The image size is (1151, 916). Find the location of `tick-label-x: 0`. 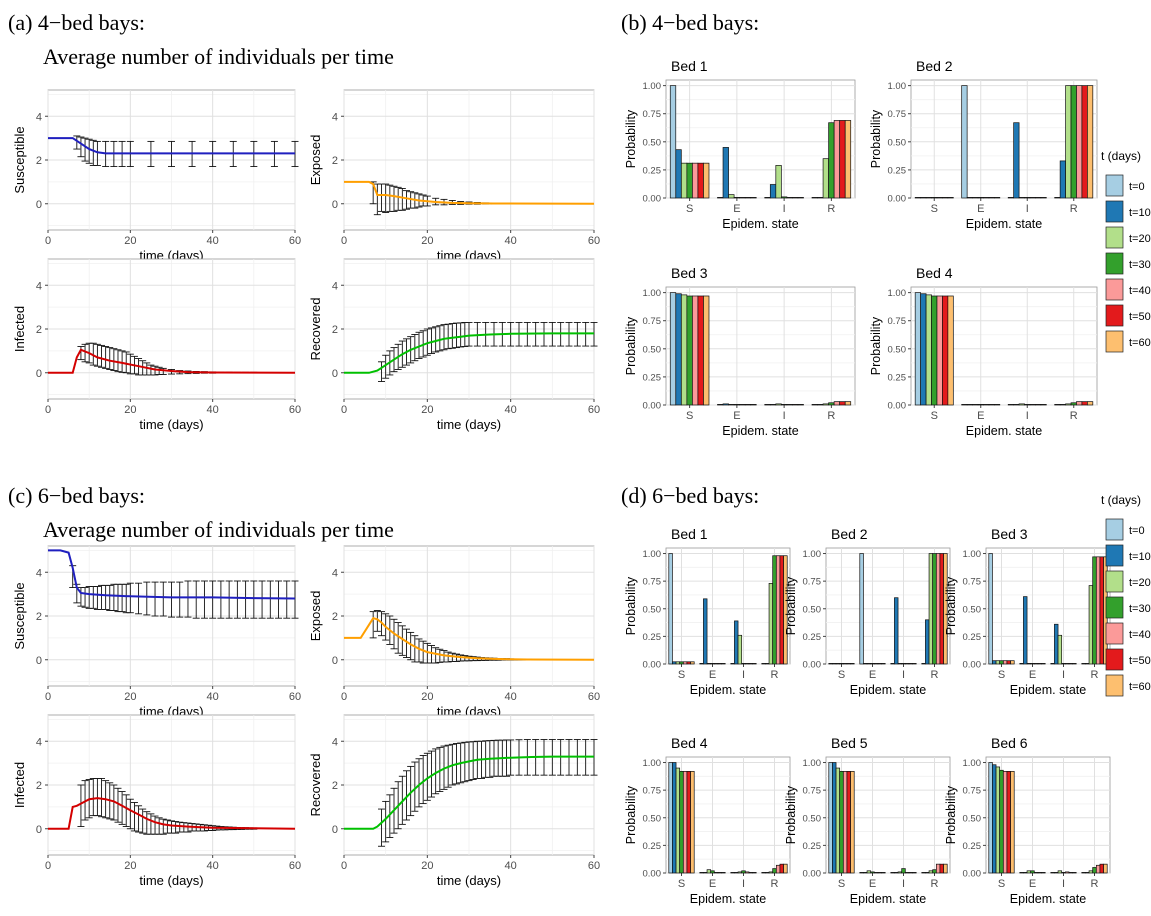

tick-label-x: 0 is located at coordinates (344, 866).